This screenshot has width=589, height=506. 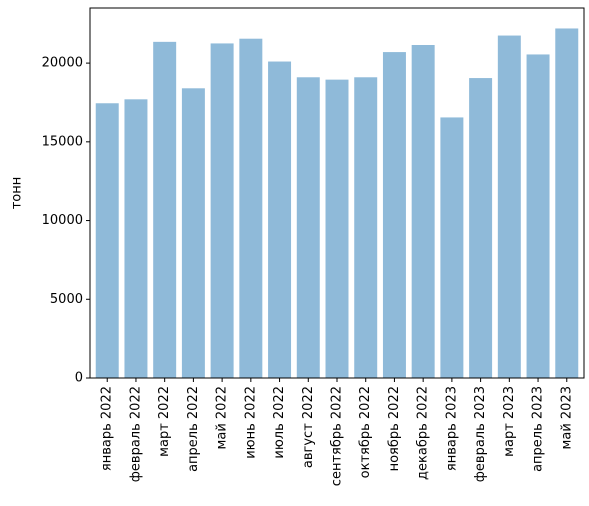 What do you see at coordinates (107, 428) in the screenshot?
I see `x-tick-label-0: январь 2022` at bounding box center [107, 428].